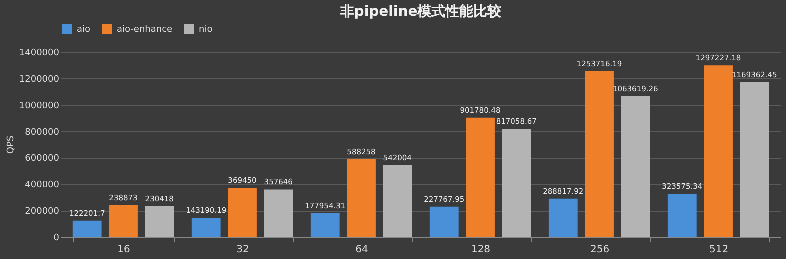 The width and height of the screenshot is (790, 270). Describe the element at coordinates (719, 250) in the screenshot. I see `x-tick-label: 512` at that location.